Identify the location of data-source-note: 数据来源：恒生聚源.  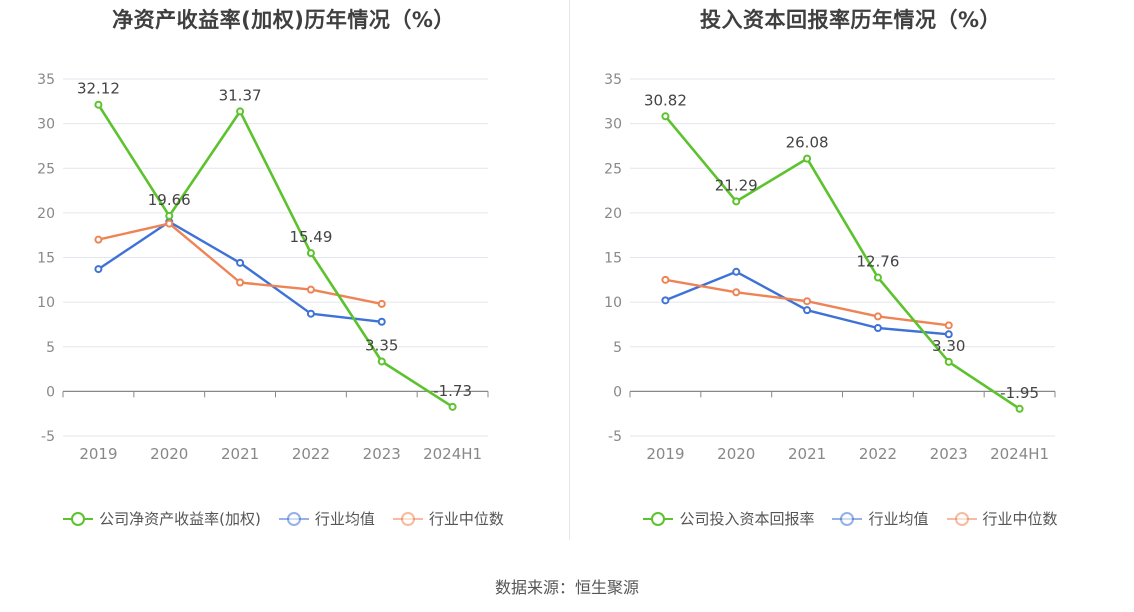
(566, 587).